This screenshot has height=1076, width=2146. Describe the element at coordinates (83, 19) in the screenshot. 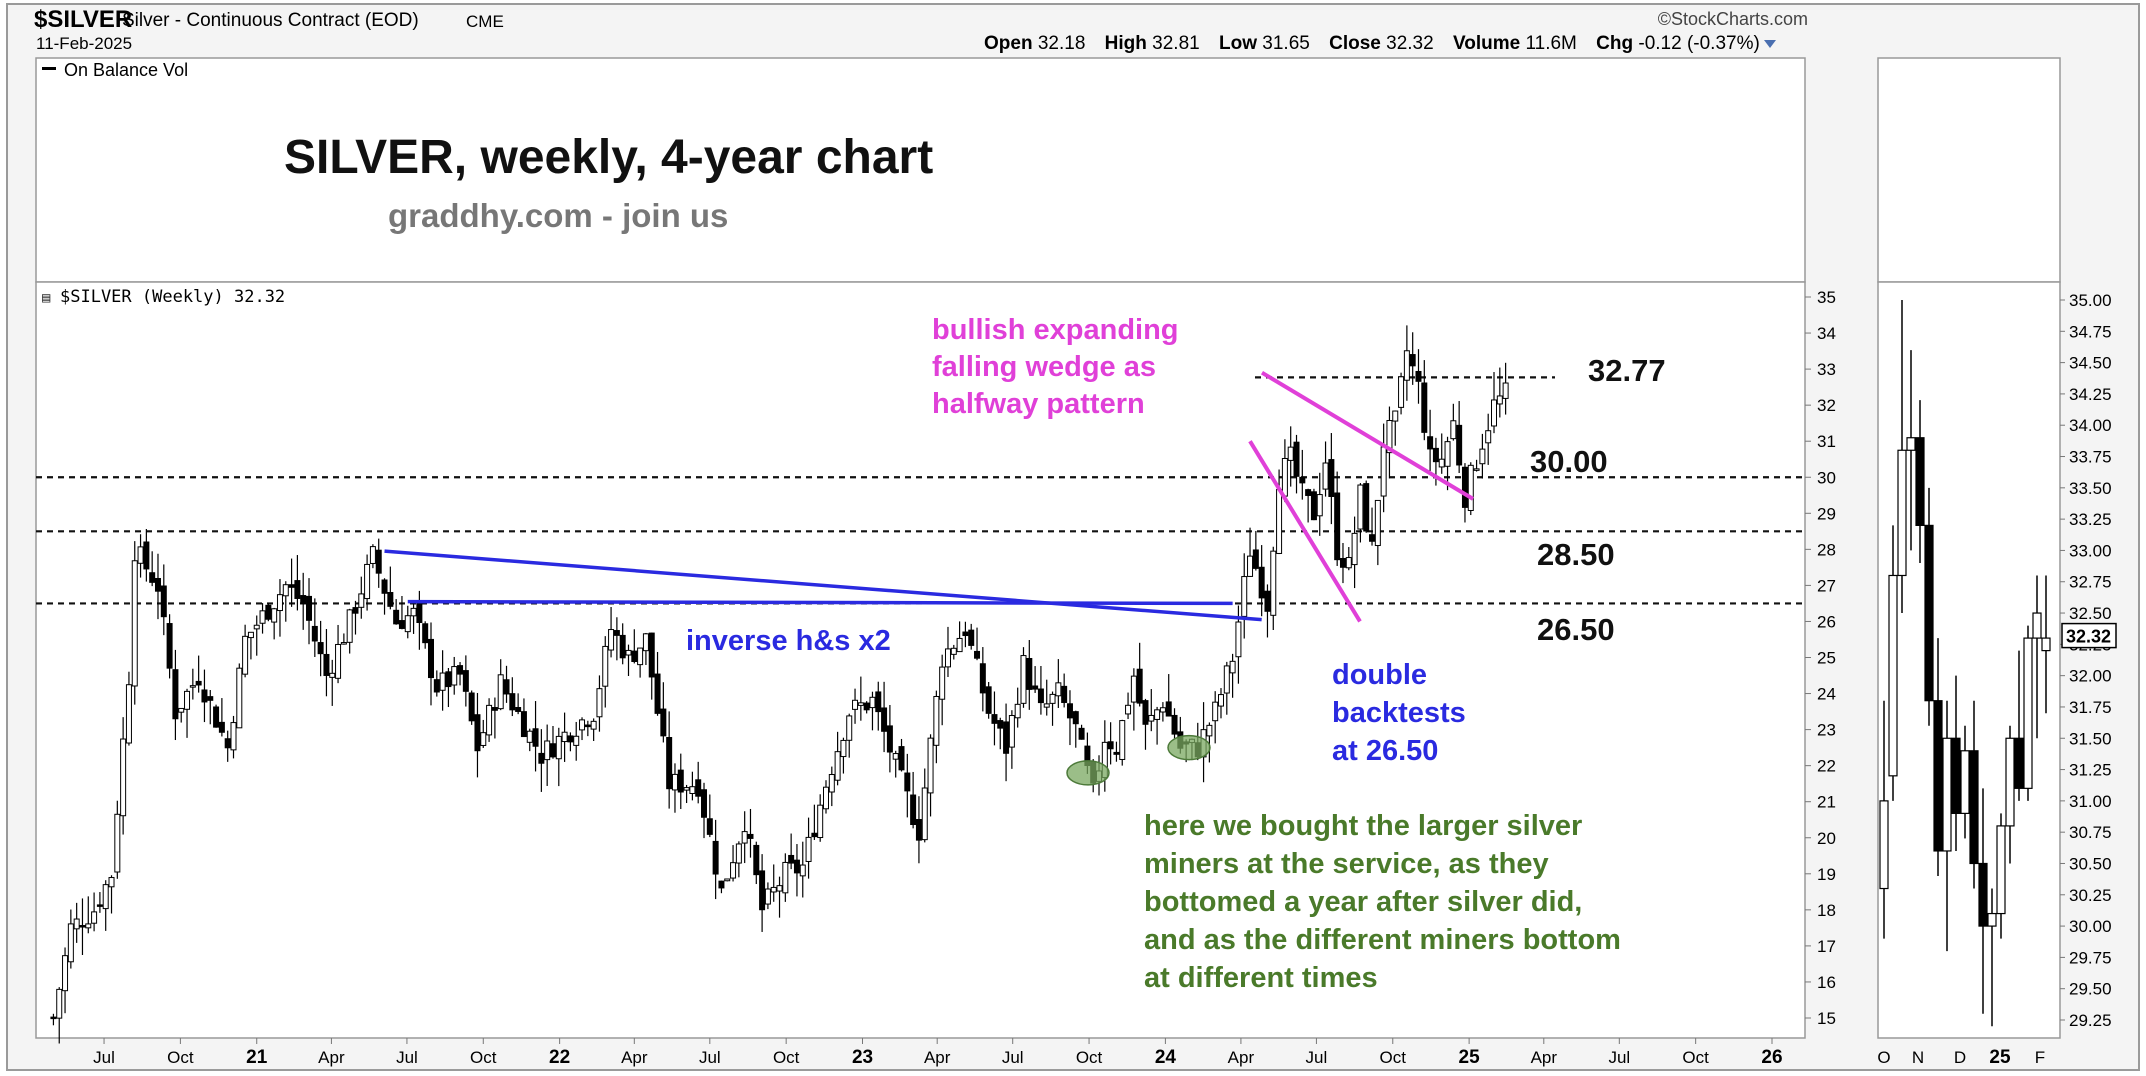

I see `symbol: $SILVER` at that location.